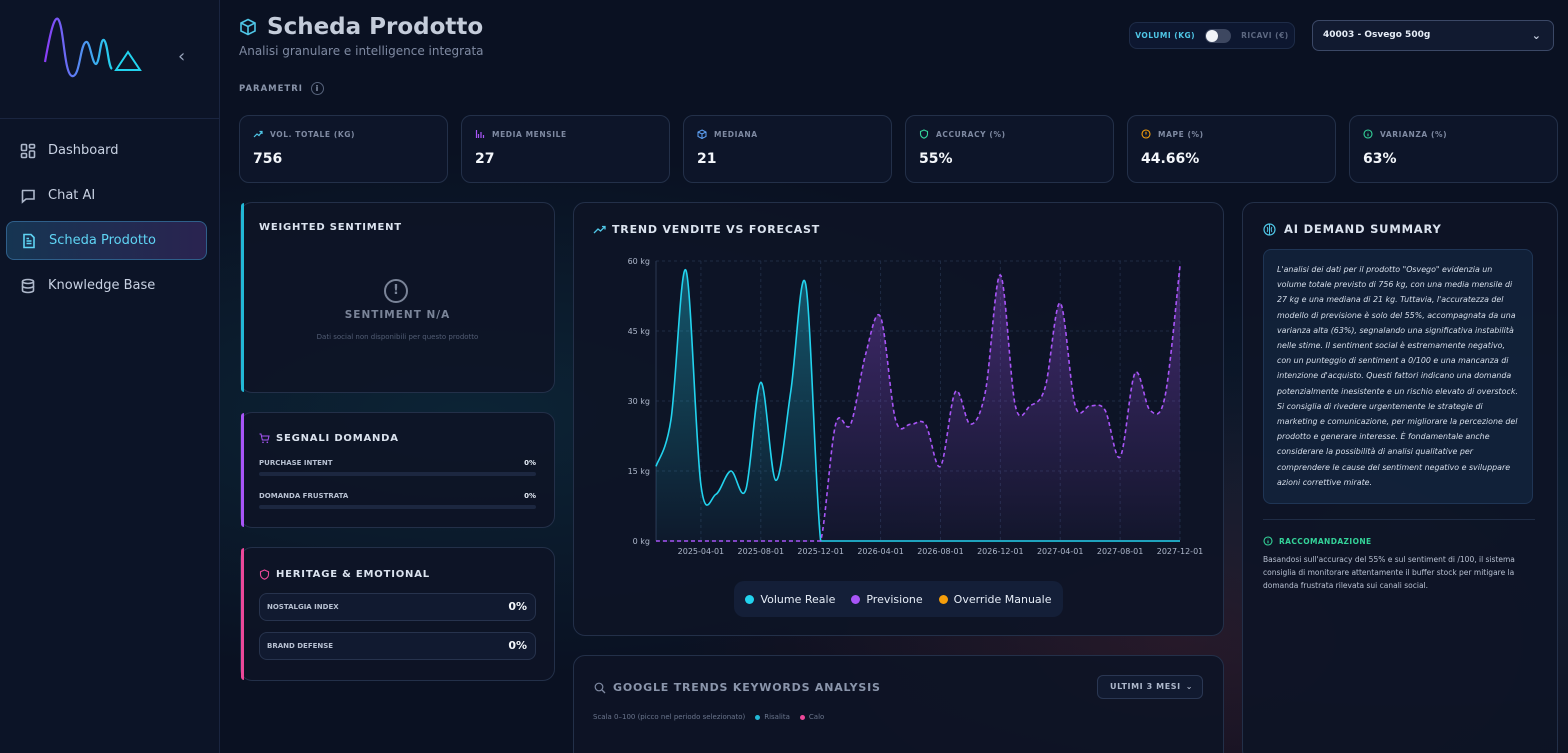  Describe the element at coordinates (353, 574) in the screenshot. I see `panel-title: HERITAGE & EMOTIONAL` at that location.